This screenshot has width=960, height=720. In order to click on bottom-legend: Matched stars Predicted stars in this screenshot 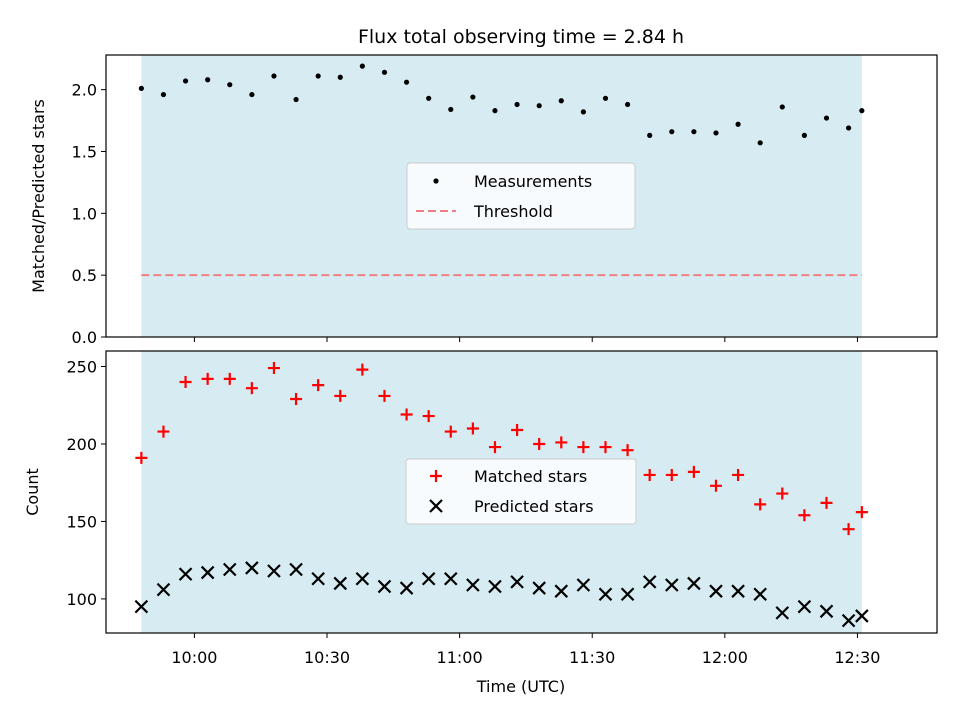, I will do `click(521, 491)`.